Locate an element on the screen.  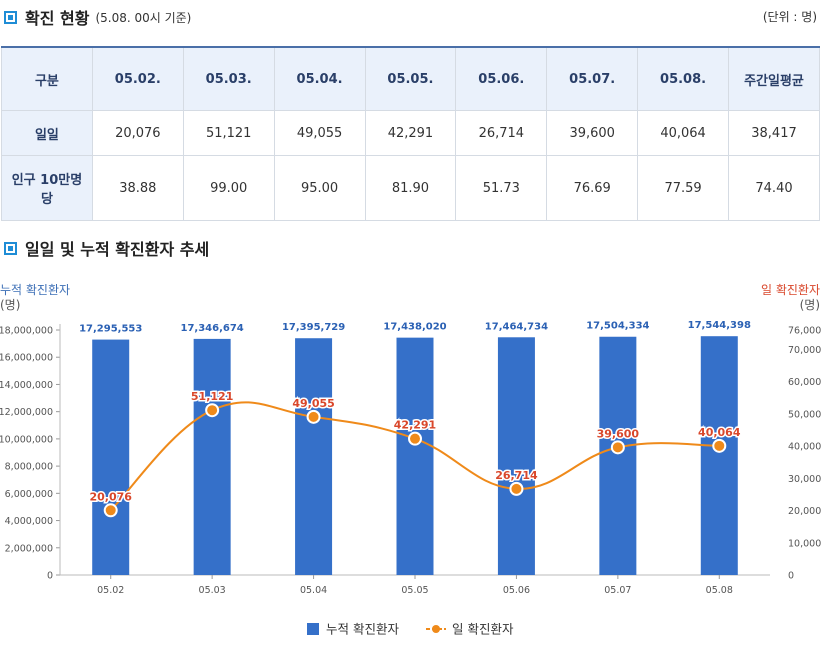
table-cell: 51.73 is located at coordinates (501, 188).